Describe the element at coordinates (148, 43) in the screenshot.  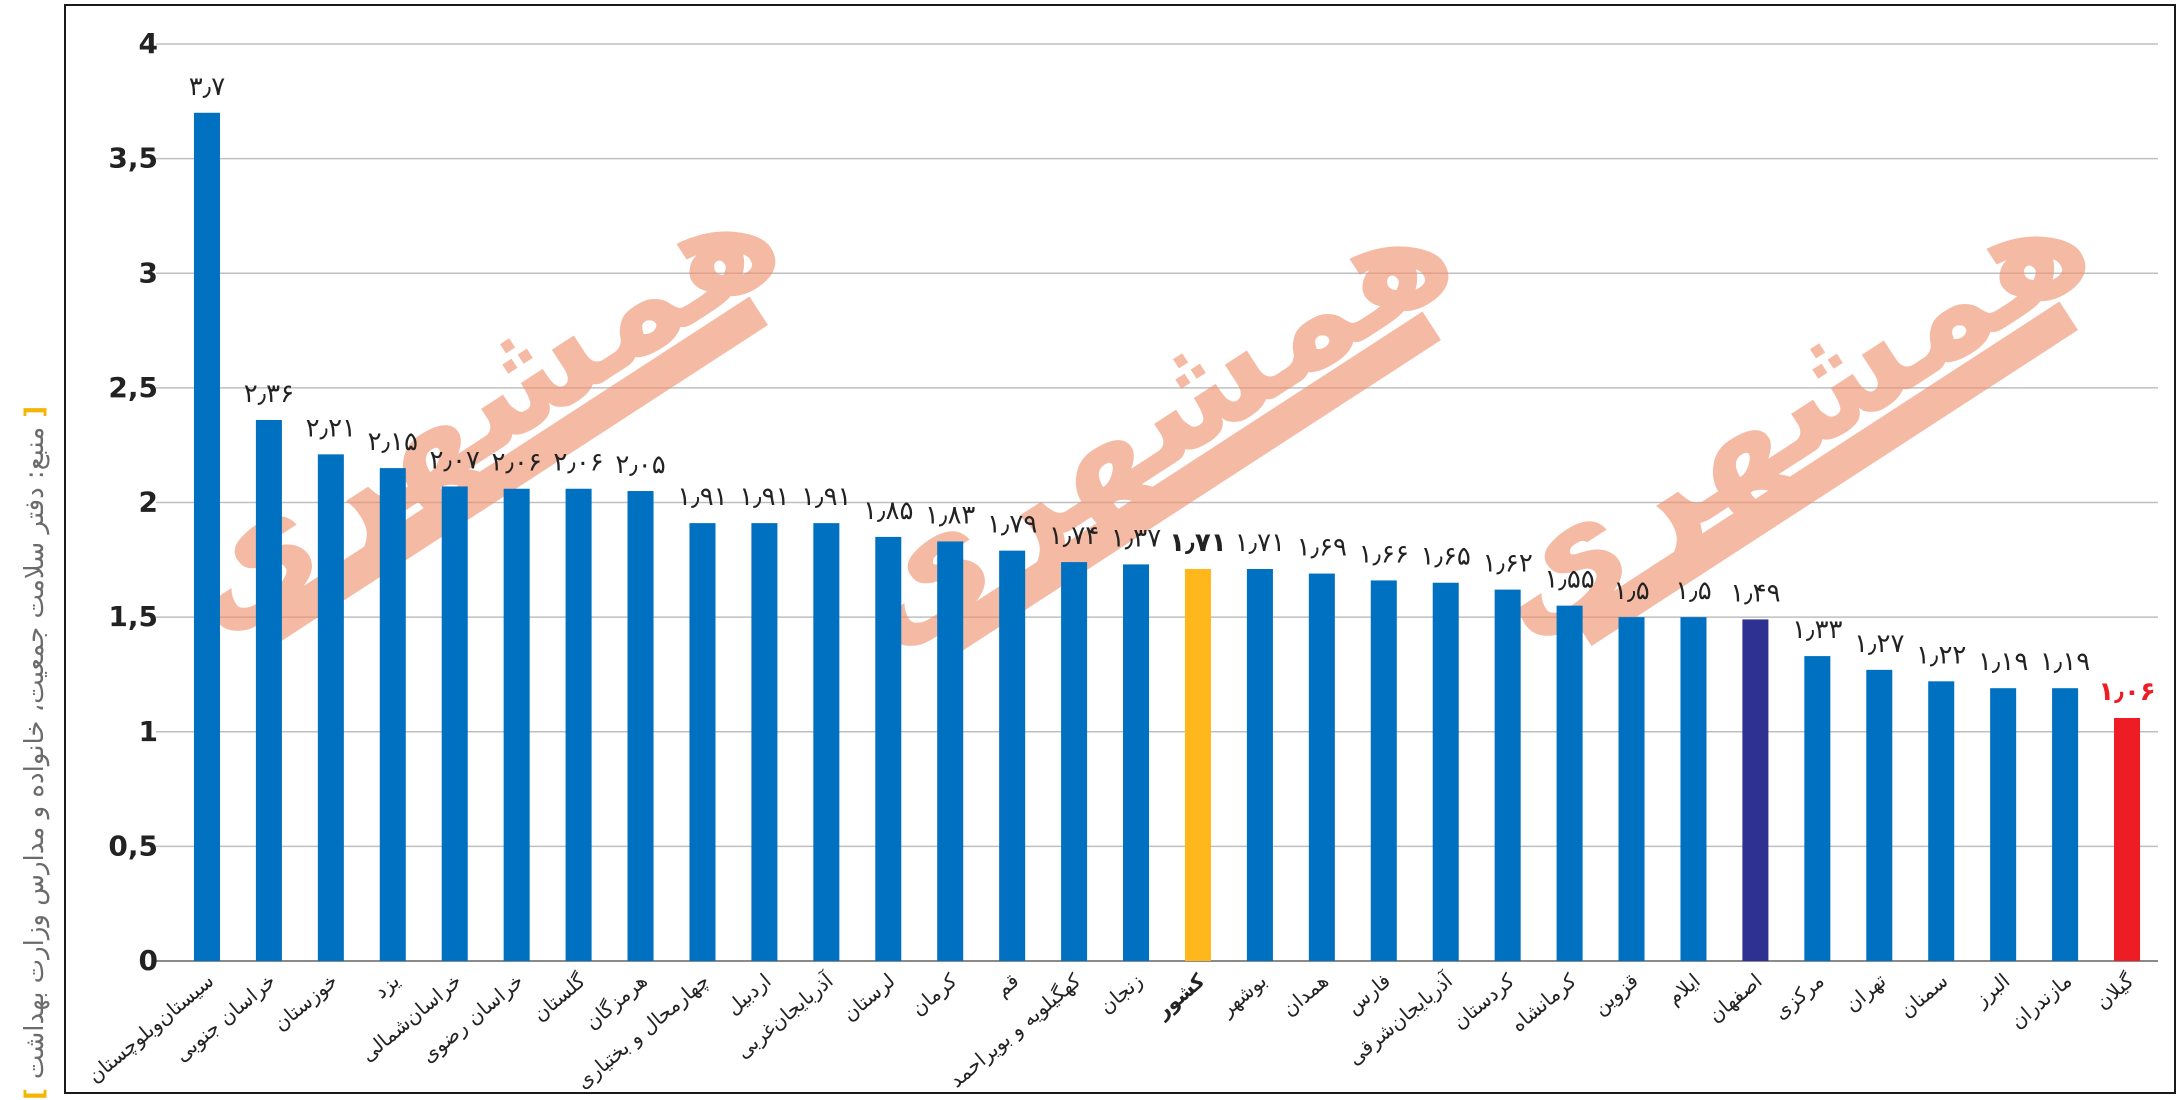
I see `y-tick-label: 4` at that location.